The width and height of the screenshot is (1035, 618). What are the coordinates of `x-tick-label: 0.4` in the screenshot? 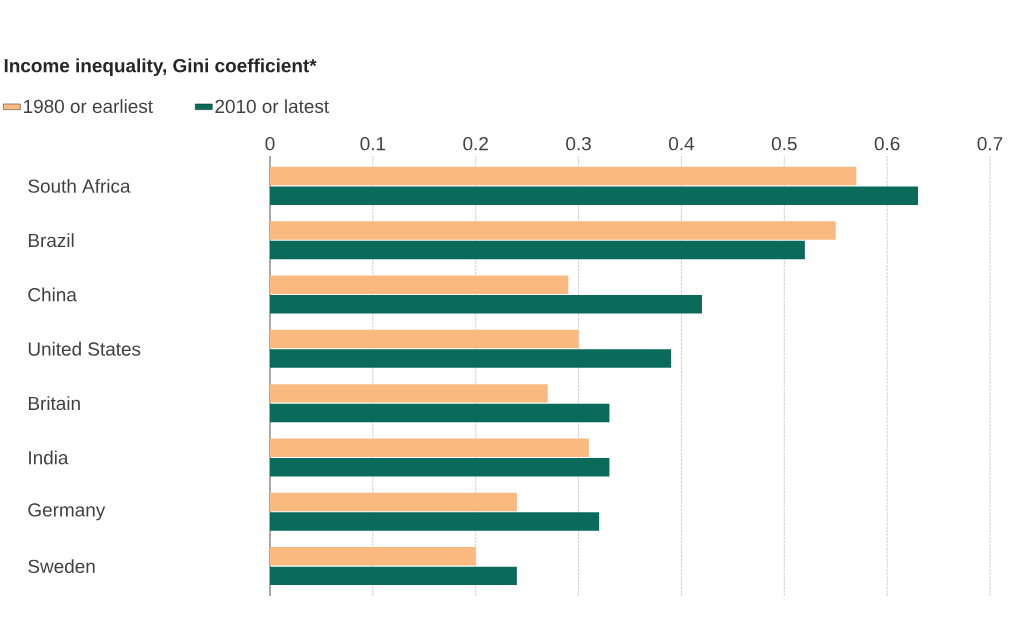 It's located at (682, 143).